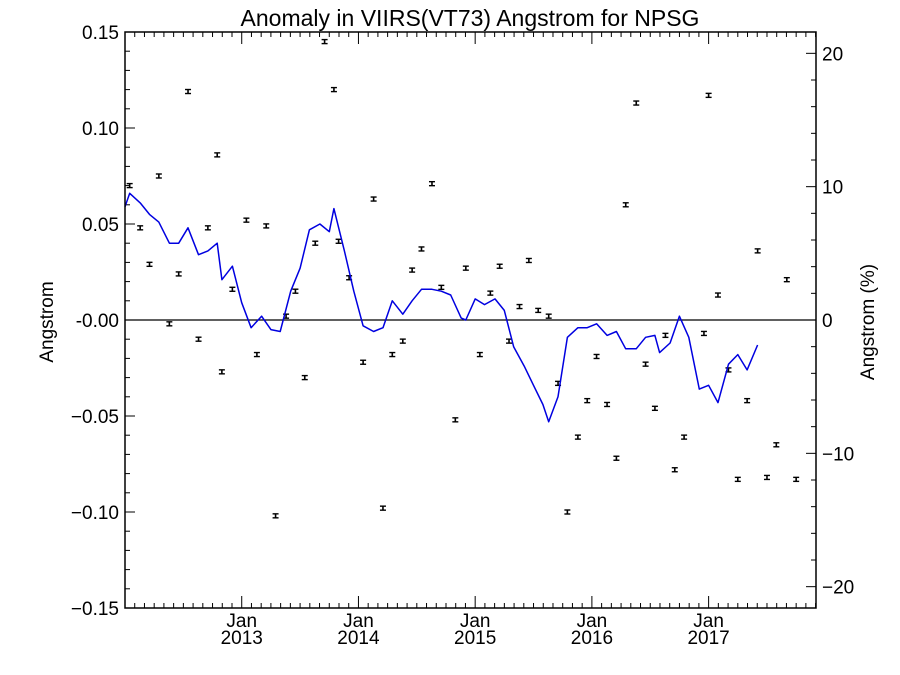 The image size is (900, 675). What do you see at coordinates (100, 129) in the screenshot?
I see `y-tick-label: 0.10` at bounding box center [100, 129].